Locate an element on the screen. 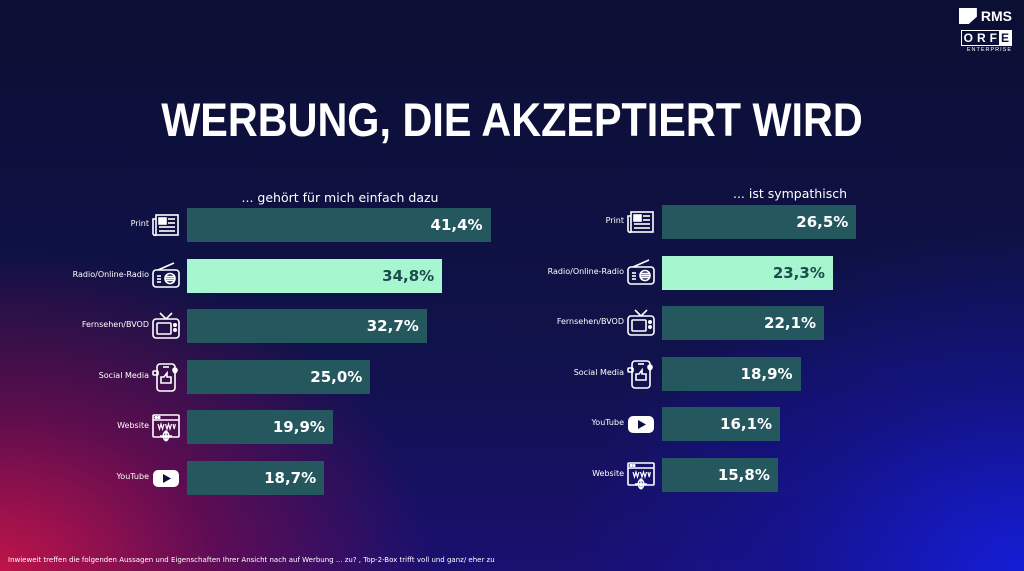 This screenshot has height=571, width=1024. right-category-label-social-media: Social Media is located at coordinates (598, 372).